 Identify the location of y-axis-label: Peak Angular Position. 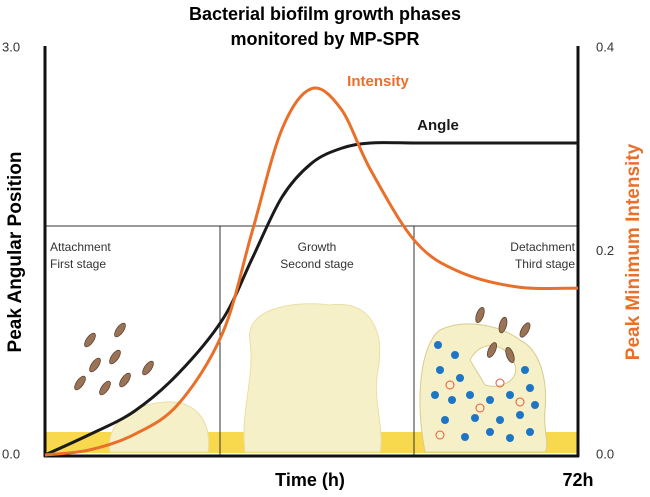
(15, 252).